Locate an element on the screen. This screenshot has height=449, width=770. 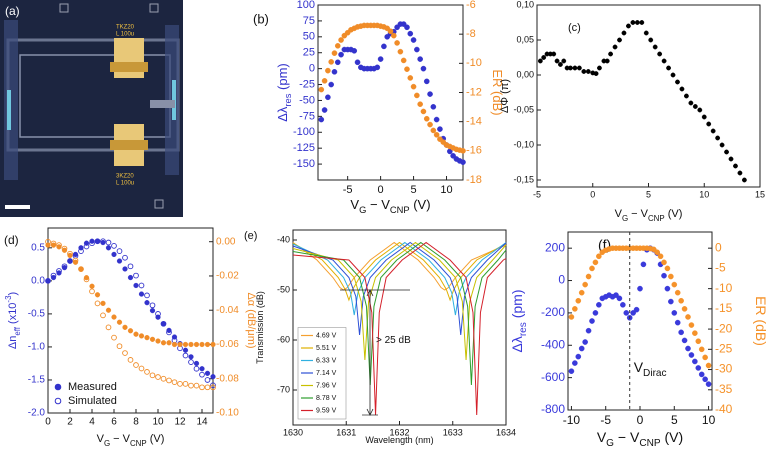
y2-tick-label: -0.08 is located at coordinates (227, 378).